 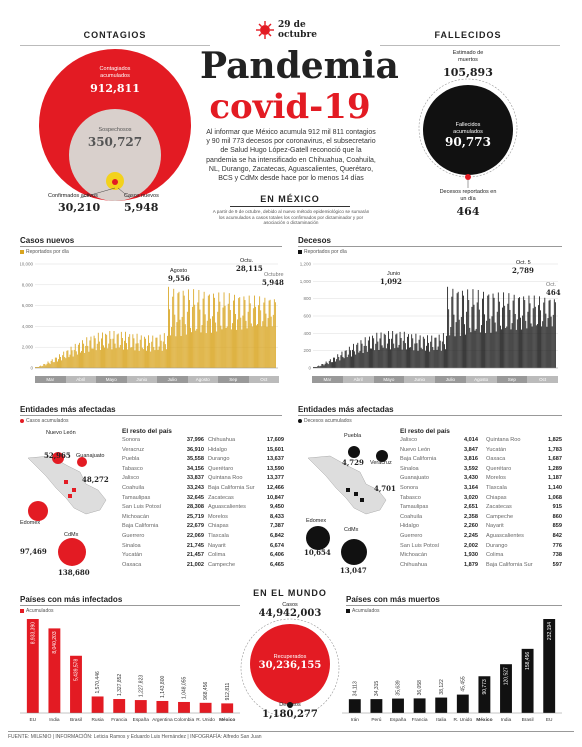 What do you see at coordinates (202, 379) in the screenshot?
I see `casos-month: Agosto` at bounding box center [202, 379].